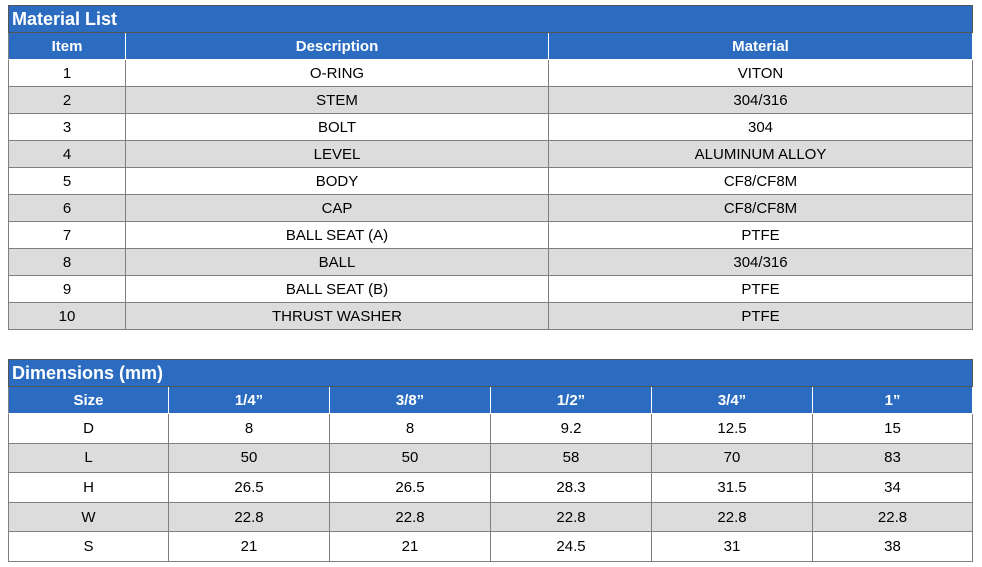 This screenshot has height=567, width=982. What do you see at coordinates (88, 400) in the screenshot?
I see `column-header: Size` at bounding box center [88, 400].